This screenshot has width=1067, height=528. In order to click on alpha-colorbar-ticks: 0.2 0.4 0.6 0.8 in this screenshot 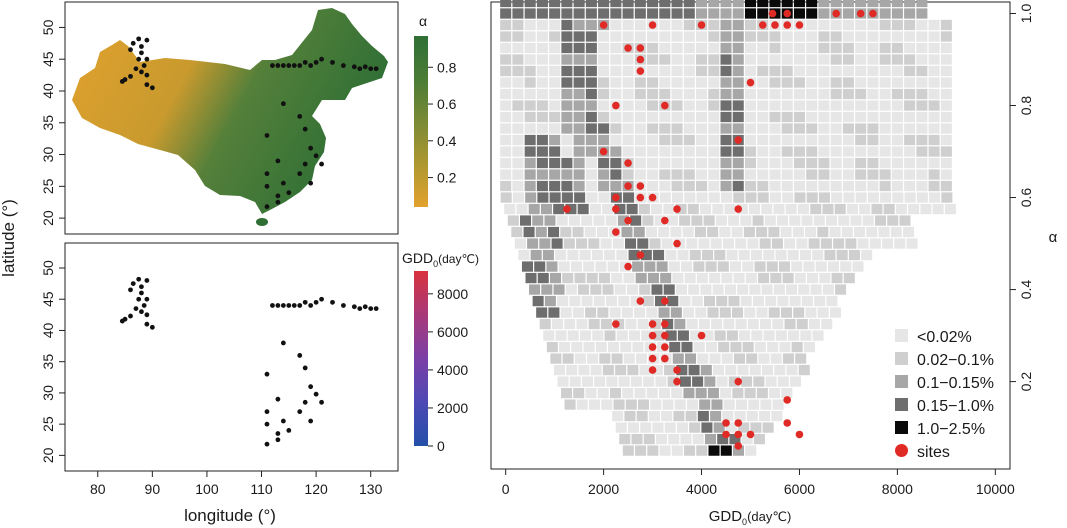, I will do `click(442, 122)`.